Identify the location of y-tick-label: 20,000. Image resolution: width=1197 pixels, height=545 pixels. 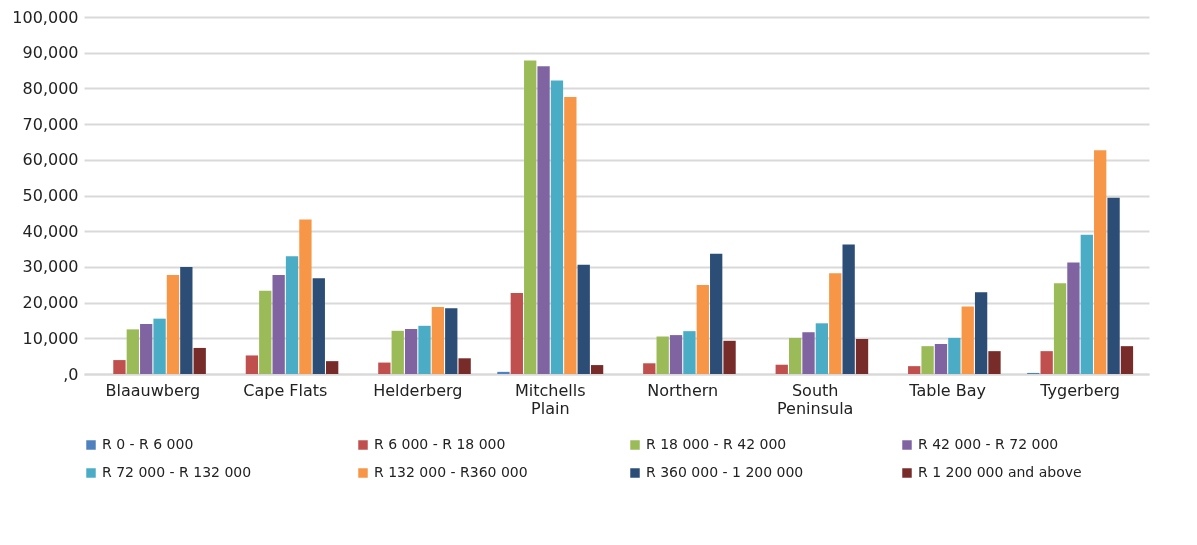
(50, 303).